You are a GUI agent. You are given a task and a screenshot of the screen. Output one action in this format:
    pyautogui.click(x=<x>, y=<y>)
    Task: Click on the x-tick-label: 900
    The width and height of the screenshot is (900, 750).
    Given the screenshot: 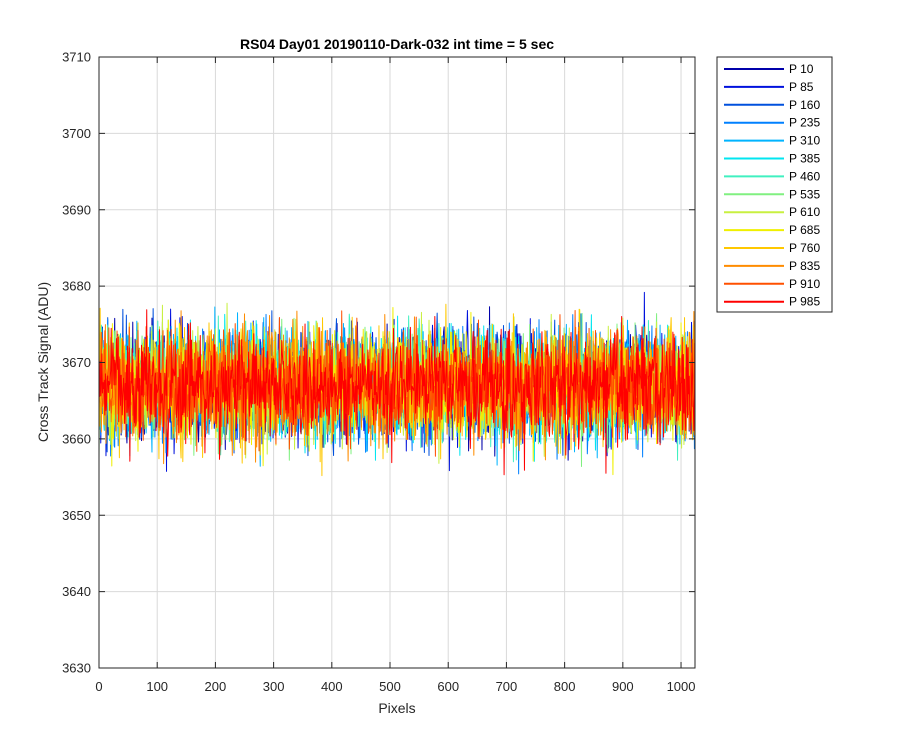 What is the action you would take?
    pyautogui.click(x=623, y=686)
    